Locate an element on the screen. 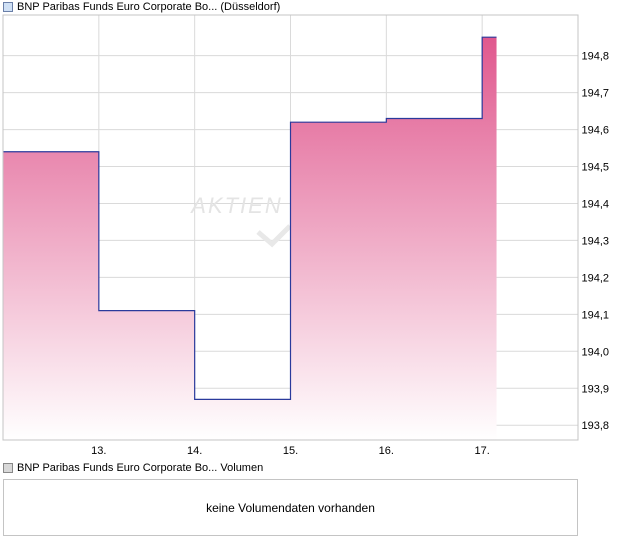 This screenshot has height=546, width=620. y-tick-label: 194,7 is located at coordinates (595, 94).